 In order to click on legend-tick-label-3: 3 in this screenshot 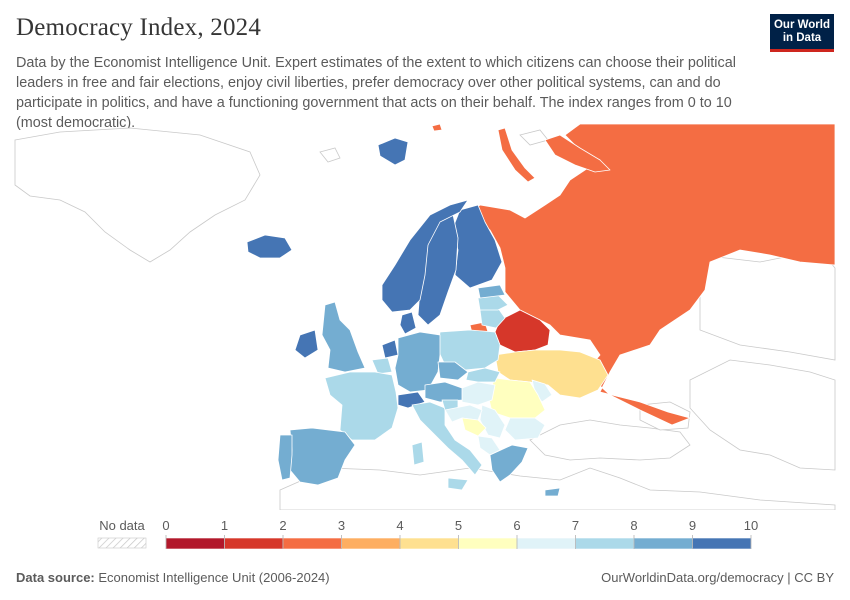, I will do `click(341, 525)`.